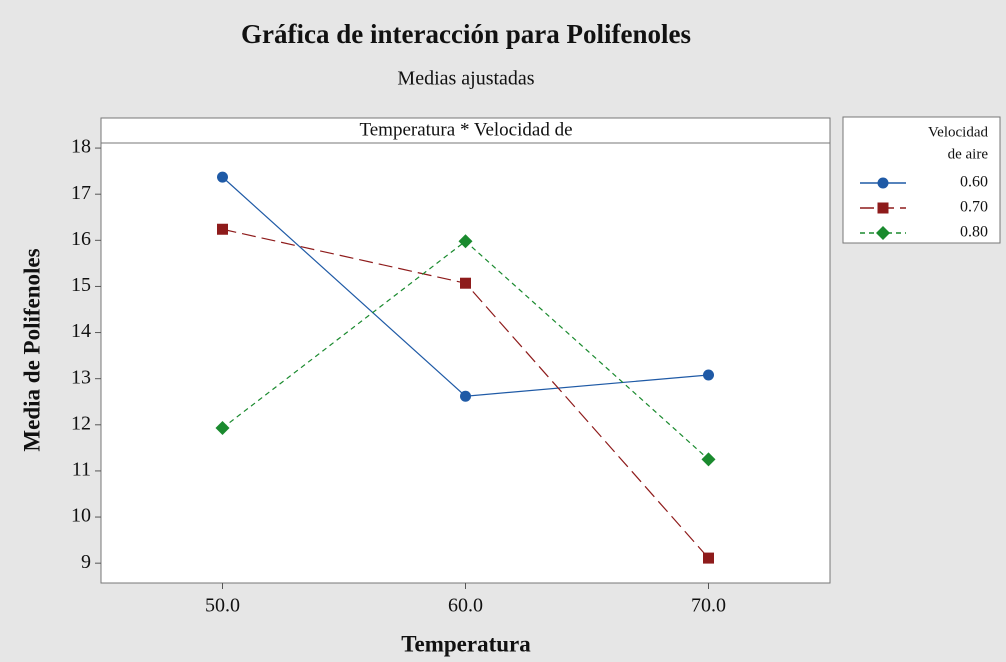  I want to click on y-tick-label: 15, so click(81, 285).